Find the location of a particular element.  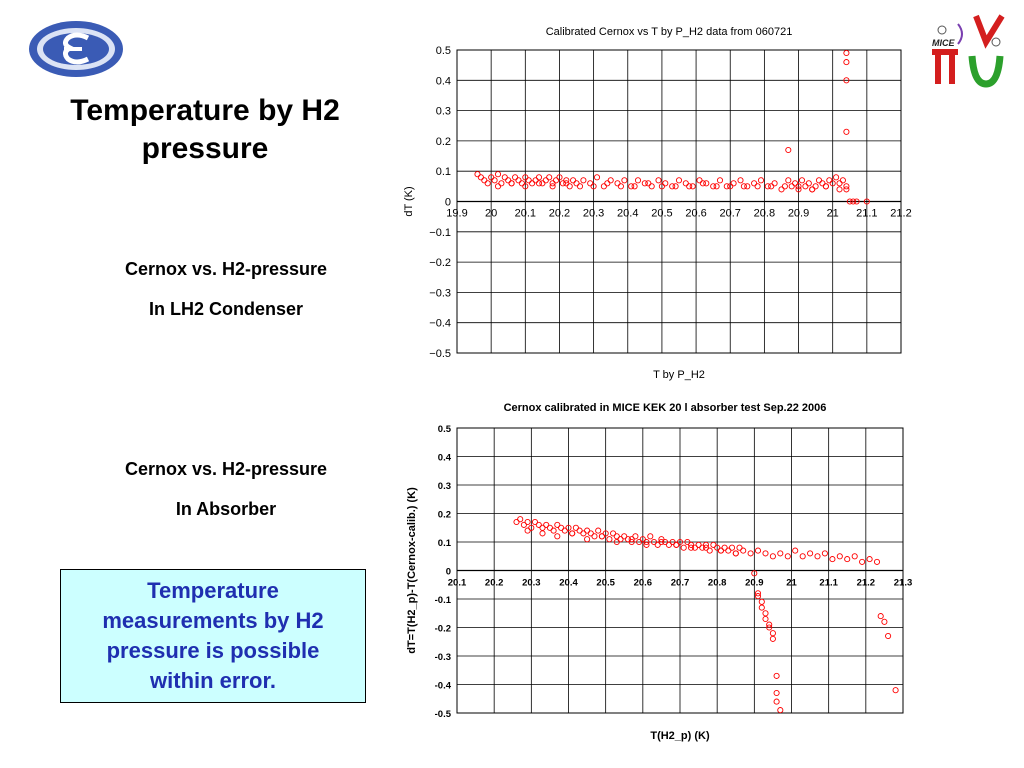

y-tick-label: 0.4 is located at coordinates (445, 458).